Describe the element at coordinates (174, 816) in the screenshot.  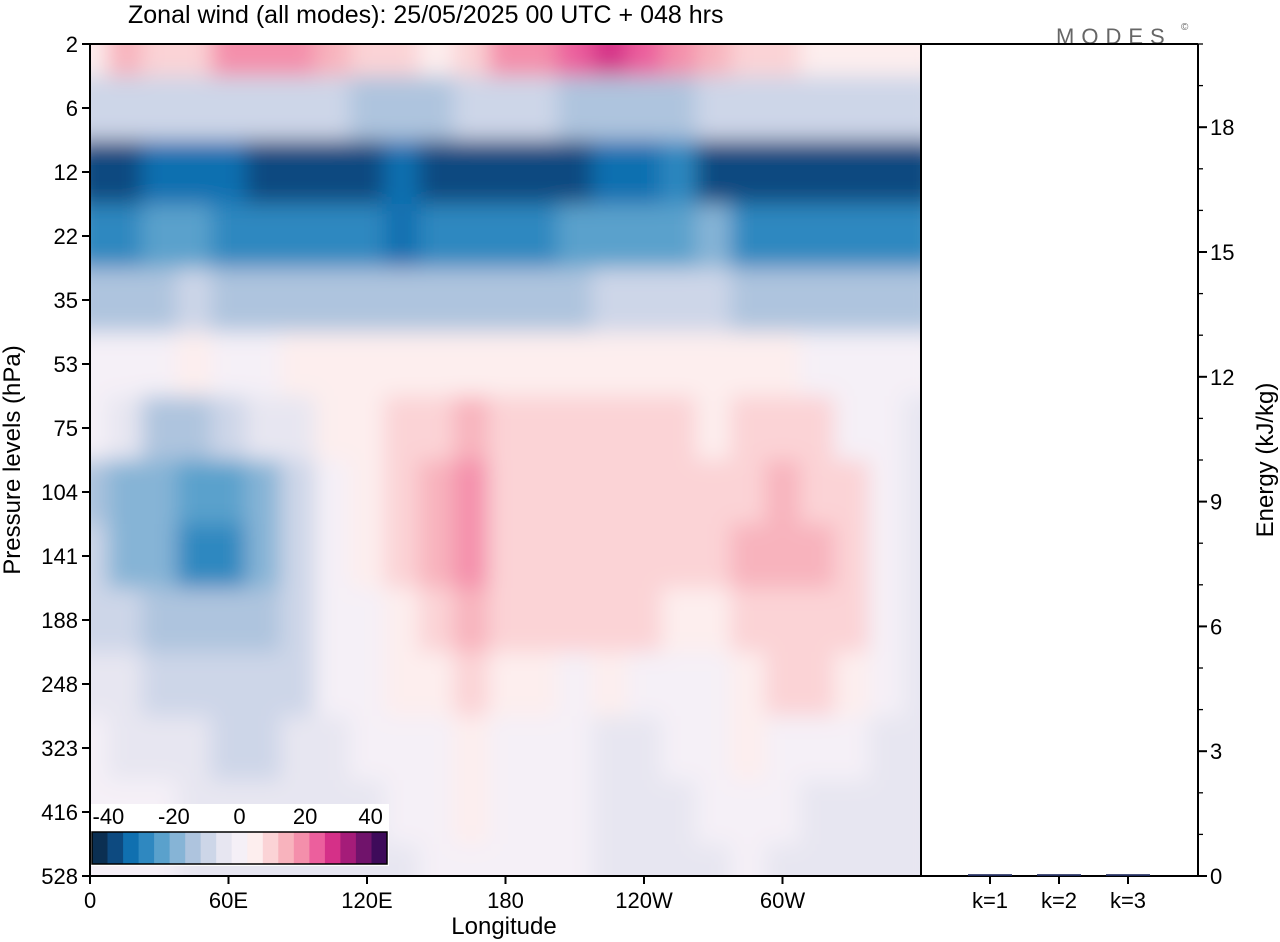
I see `colorbar-tick-label: -20` at that location.